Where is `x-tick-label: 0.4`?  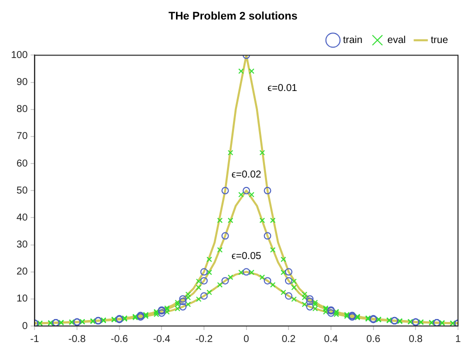
x-tick-label: 0.4 is located at coordinates (331, 339).